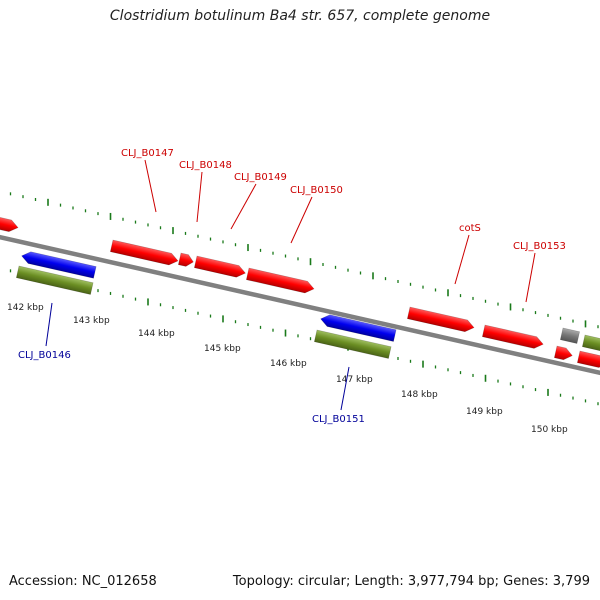 The image size is (600, 600). Describe the element at coordinates (484, 412) in the screenshot. I see `kbp-label: 149 kbp` at that location.